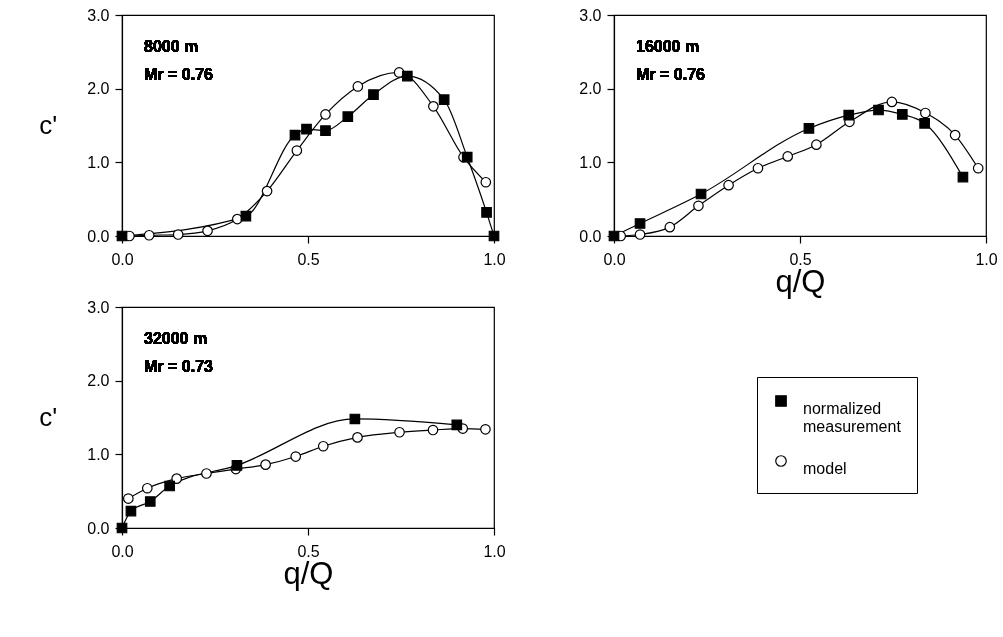 The height and width of the screenshot is (637, 1003). Describe the element at coordinates (668, 46) in the screenshot. I see `annotation: 16000 m` at that location.